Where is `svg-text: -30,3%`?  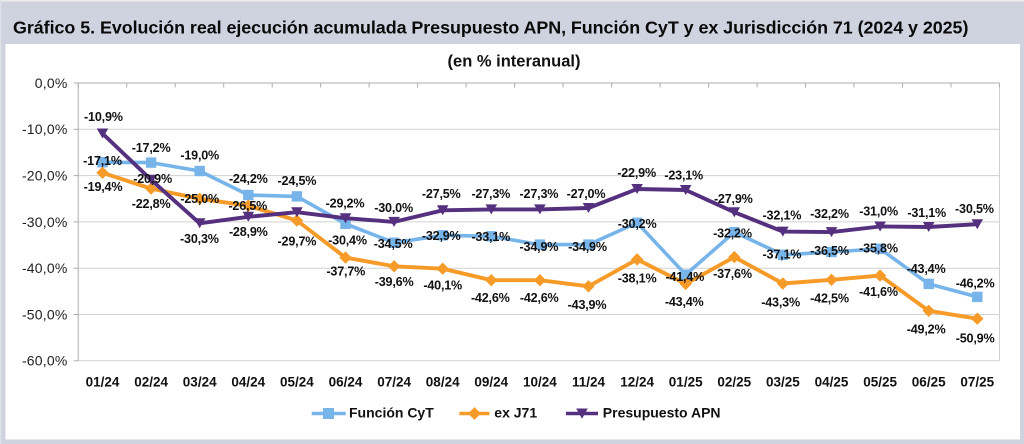
svg-text: -30,3% is located at coordinates (199, 239).